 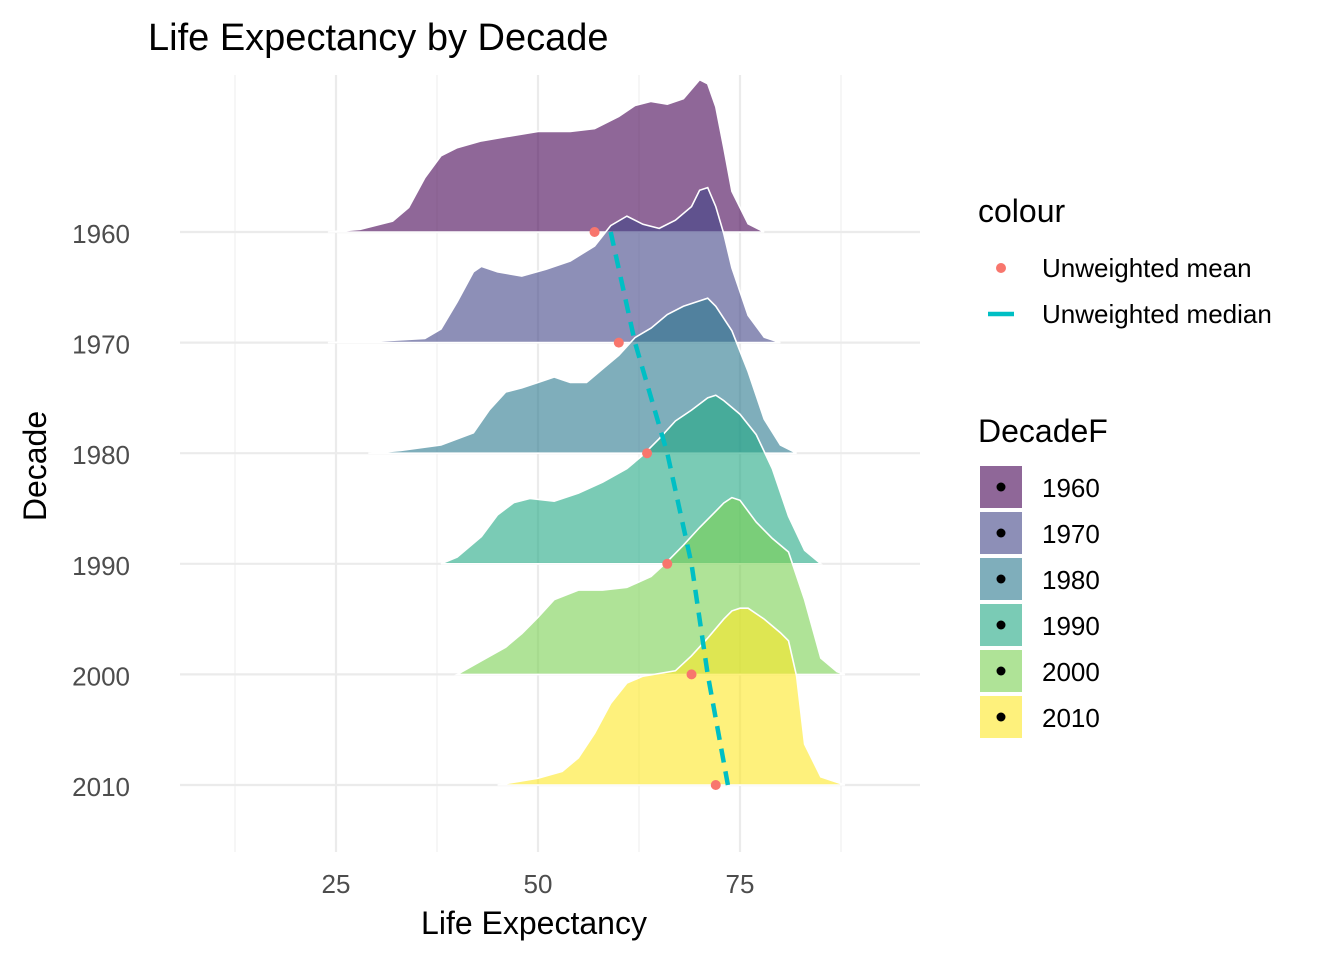 What do you see at coordinates (1071, 534) in the screenshot?
I see `legend-fill-label: 1970` at bounding box center [1071, 534].